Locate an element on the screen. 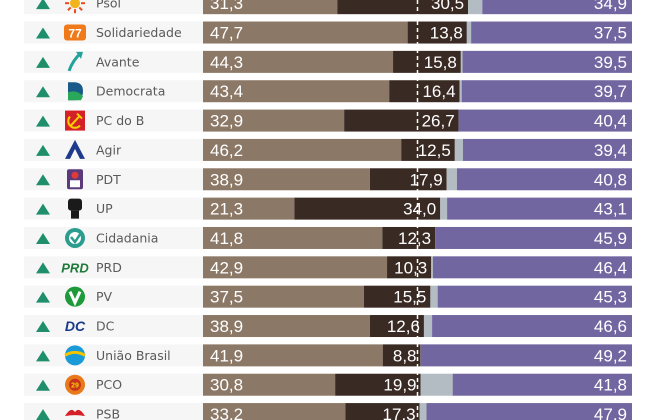  row: Psol 31,3 30,5 34,9 is located at coordinates (328, 9).